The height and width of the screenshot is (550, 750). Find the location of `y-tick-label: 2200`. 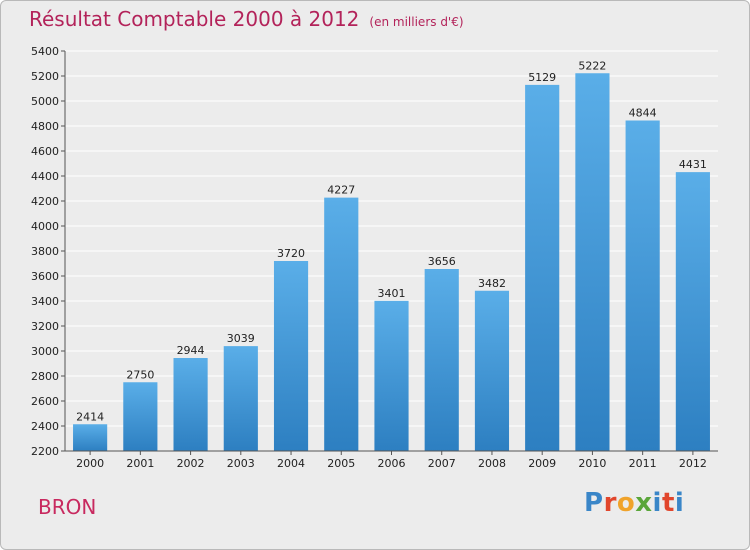

y-tick-label: 2200 is located at coordinates (45, 451).